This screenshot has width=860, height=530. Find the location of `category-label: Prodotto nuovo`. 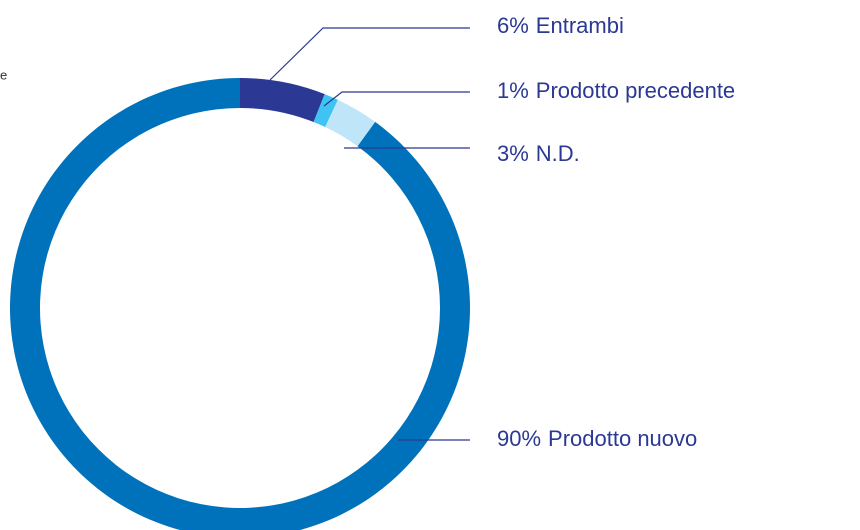

category-label: Prodotto nuovo is located at coordinates (622, 438).